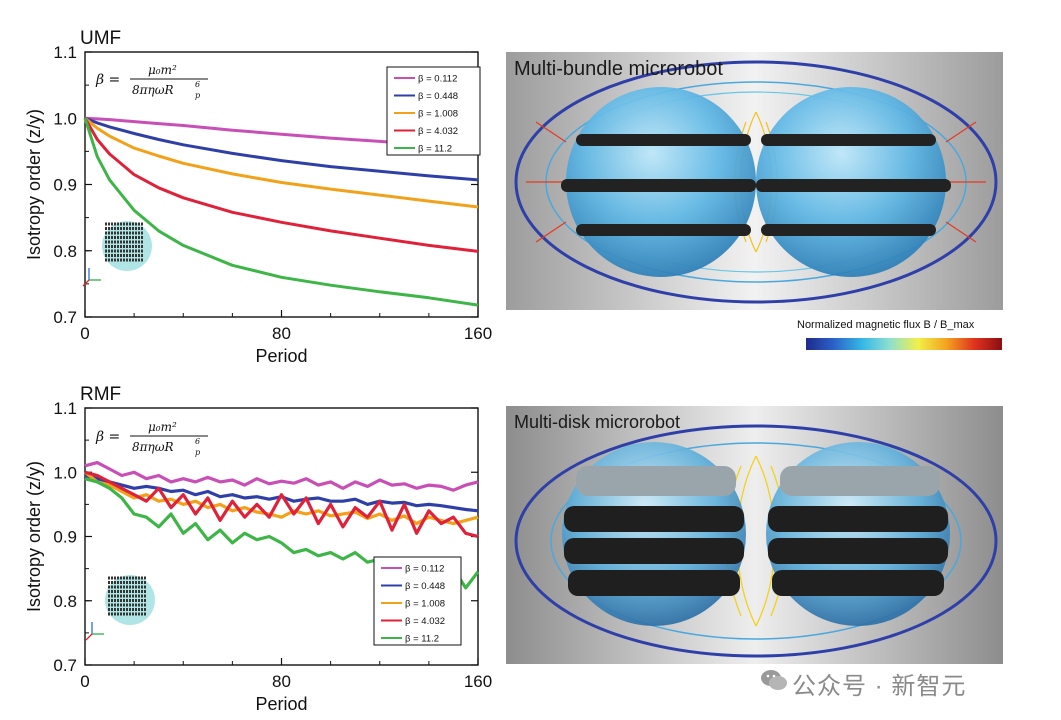 The width and height of the screenshot is (1061, 720). I want to click on wechat-icon, so click(774, 680).